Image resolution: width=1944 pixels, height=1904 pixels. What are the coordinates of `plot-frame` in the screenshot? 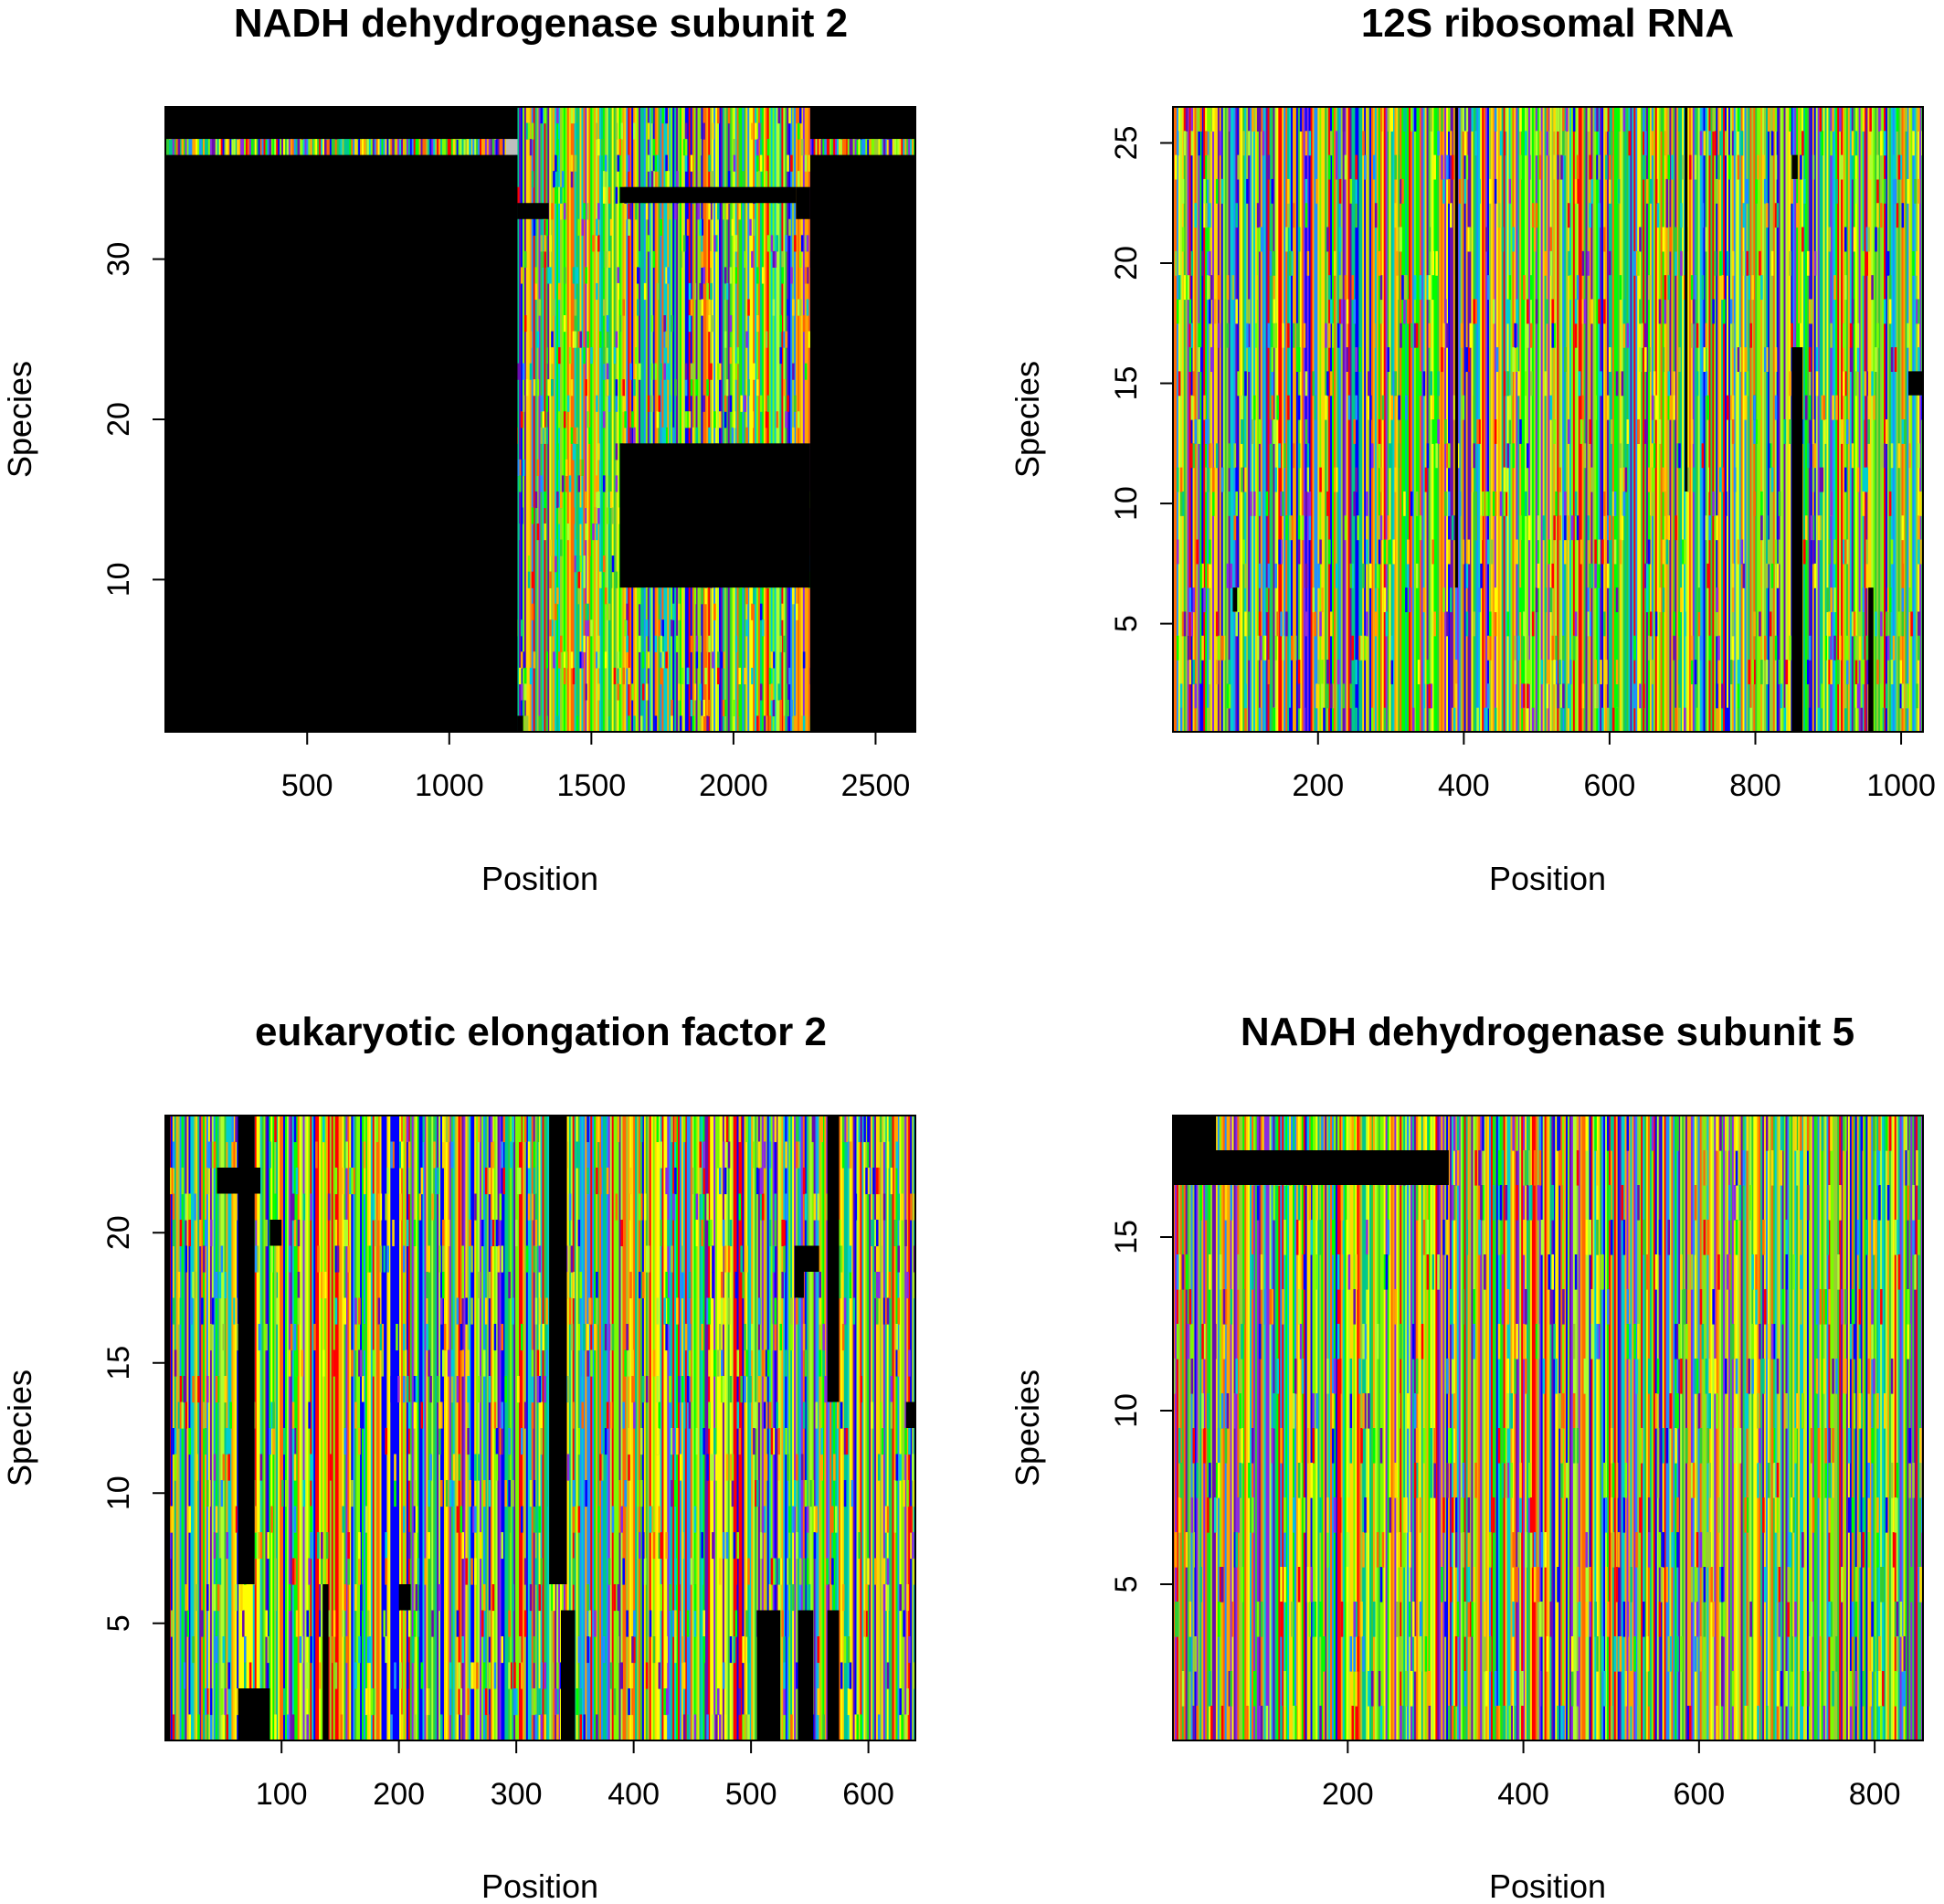 It's located at (1548, 420).